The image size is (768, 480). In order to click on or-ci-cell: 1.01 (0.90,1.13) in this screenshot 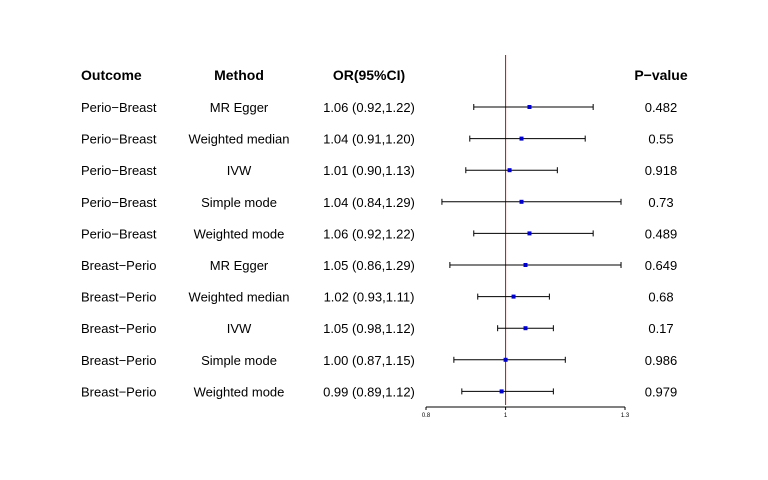, I will do `click(369, 170)`.